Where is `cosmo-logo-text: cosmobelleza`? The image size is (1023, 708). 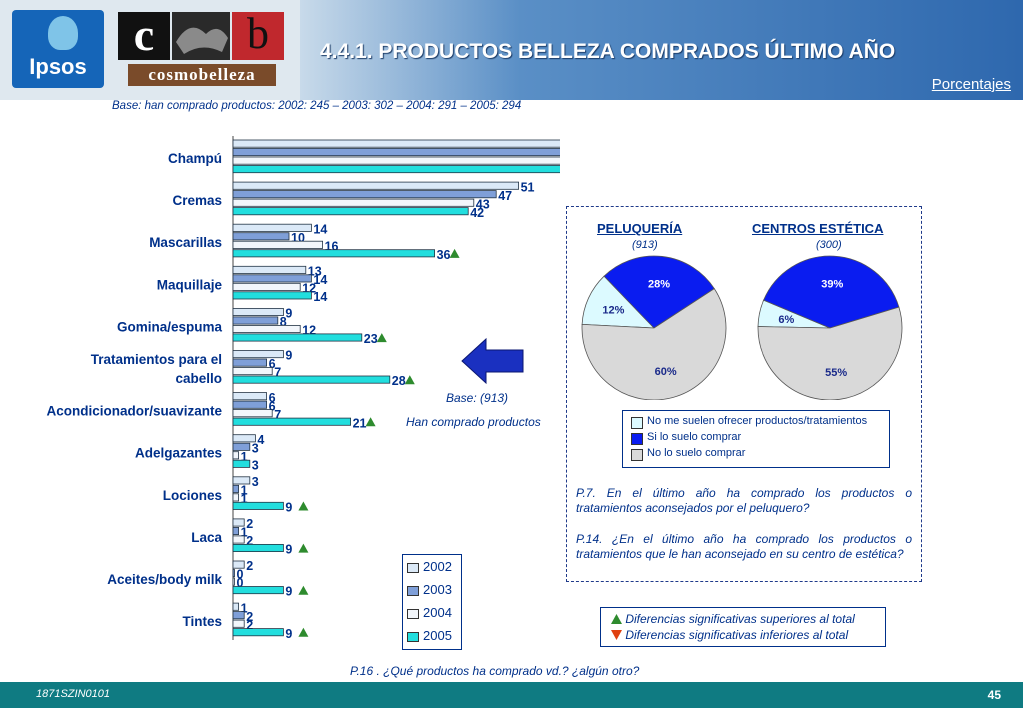 cosmo-logo-text: cosmobelleza is located at coordinates (202, 75).